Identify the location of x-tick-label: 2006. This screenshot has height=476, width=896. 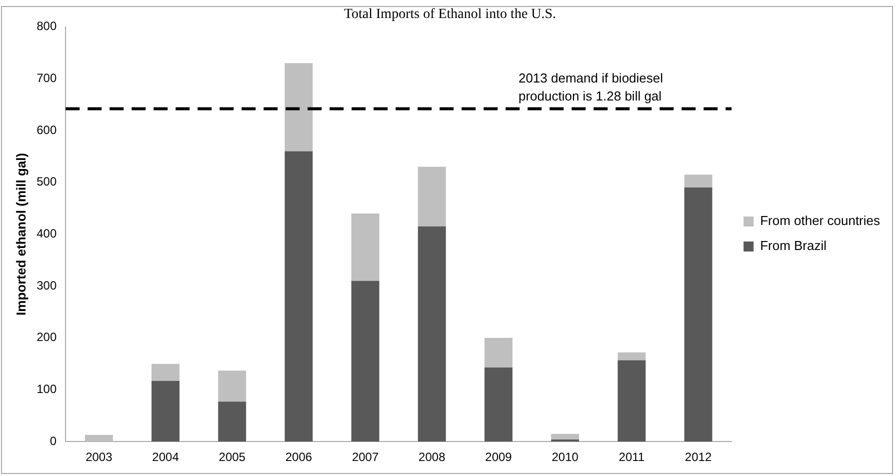
(298, 457).